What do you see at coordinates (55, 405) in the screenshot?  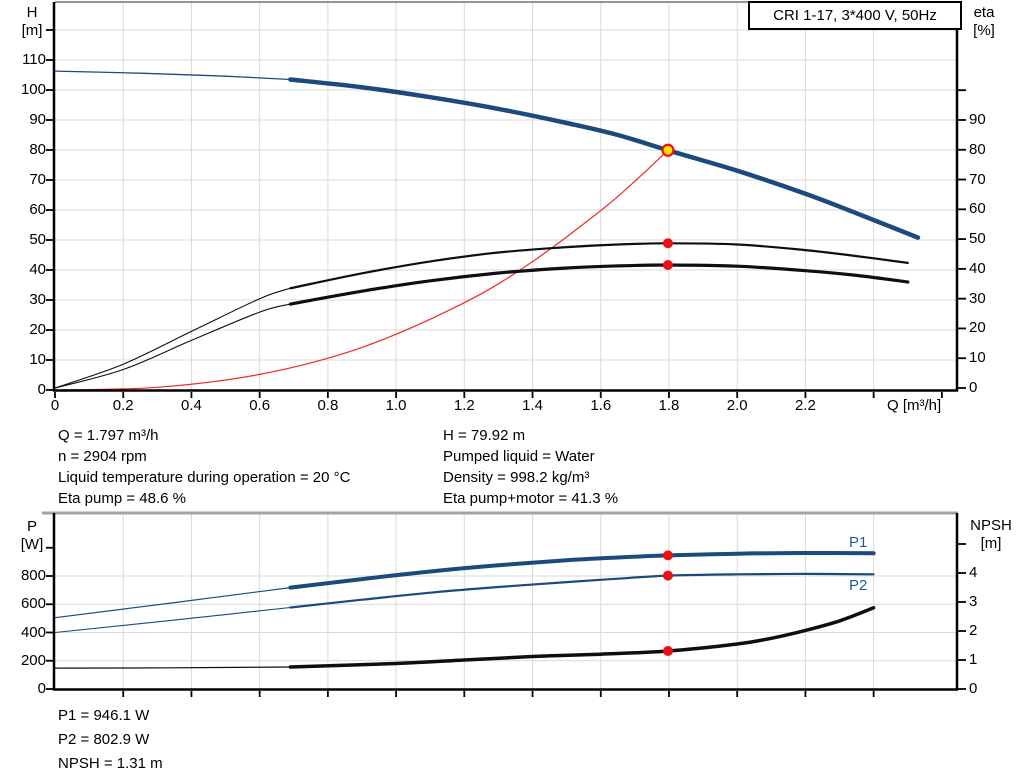 I see `qh-eta-chart-x-tick-label: 0` at bounding box center [55, 405].